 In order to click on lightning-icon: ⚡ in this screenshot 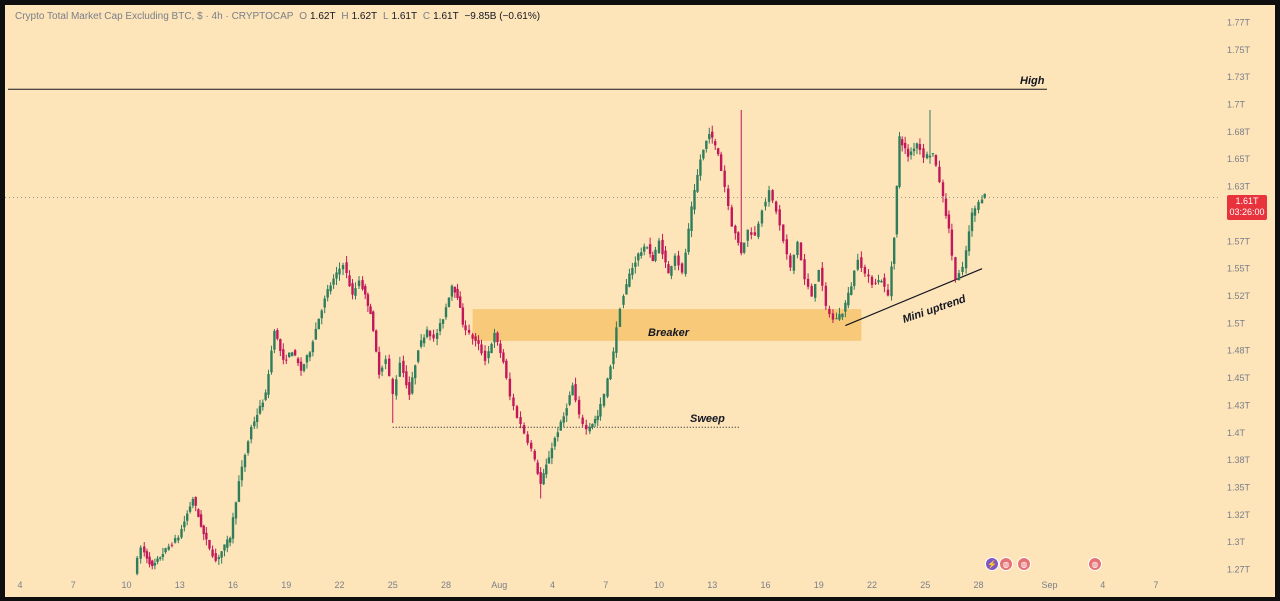, I will do `click(992, 564)`.